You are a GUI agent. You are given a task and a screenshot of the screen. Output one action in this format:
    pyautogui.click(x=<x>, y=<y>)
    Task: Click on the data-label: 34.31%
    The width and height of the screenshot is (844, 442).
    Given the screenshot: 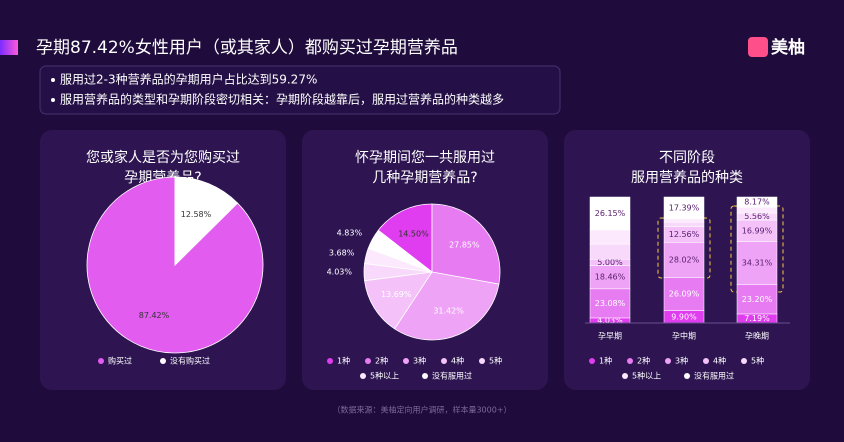 What is the action you would take?
    pyautogui.click(x=757, y=263)
    